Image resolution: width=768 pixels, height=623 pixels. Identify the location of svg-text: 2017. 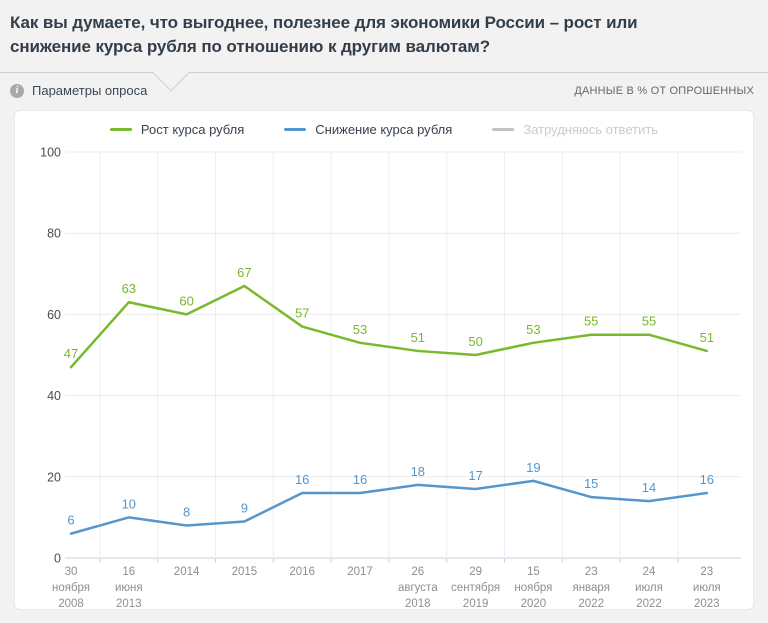
(360, 572).